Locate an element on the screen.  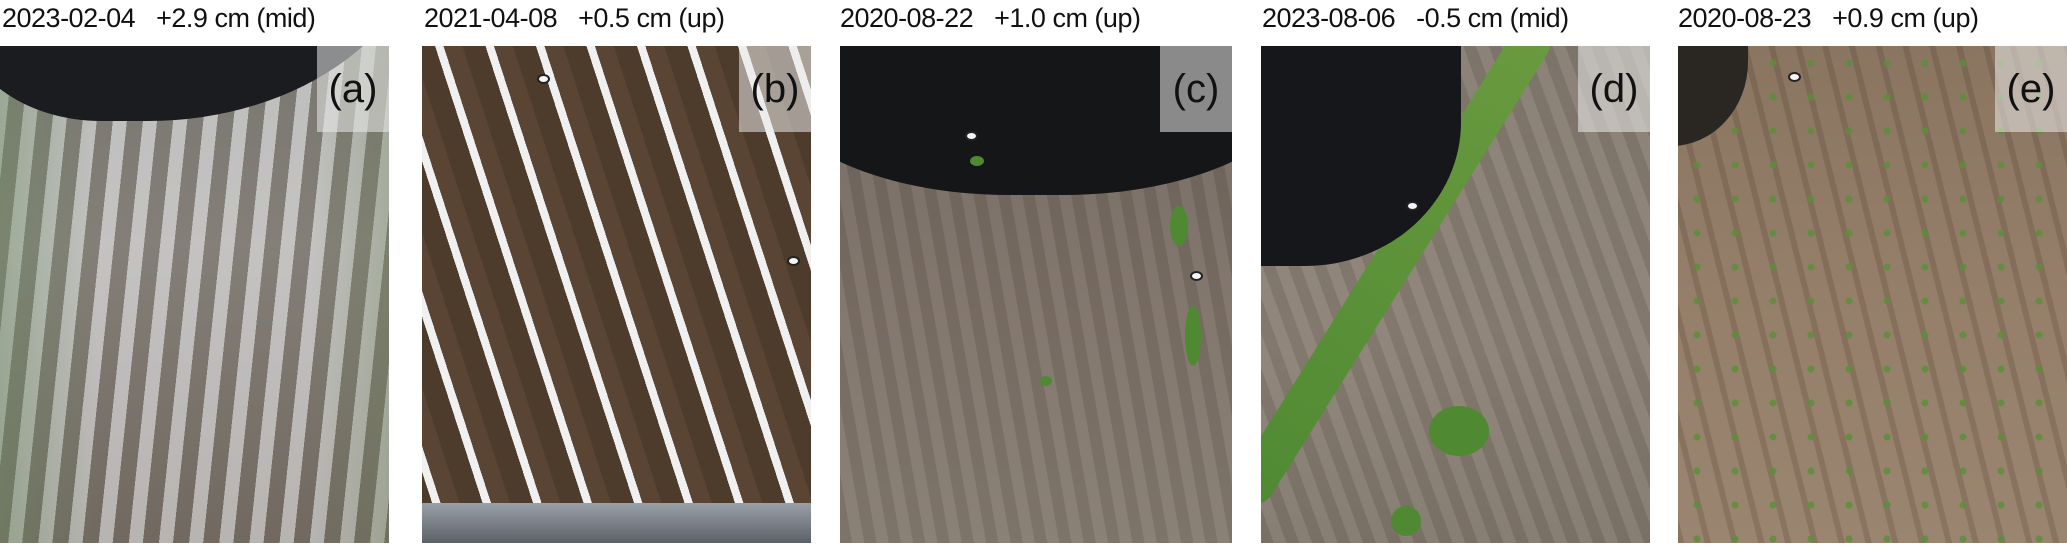
caption-d: 2023-08-06 -0.5 cm (mid) is located at coordinates (1415, 21).